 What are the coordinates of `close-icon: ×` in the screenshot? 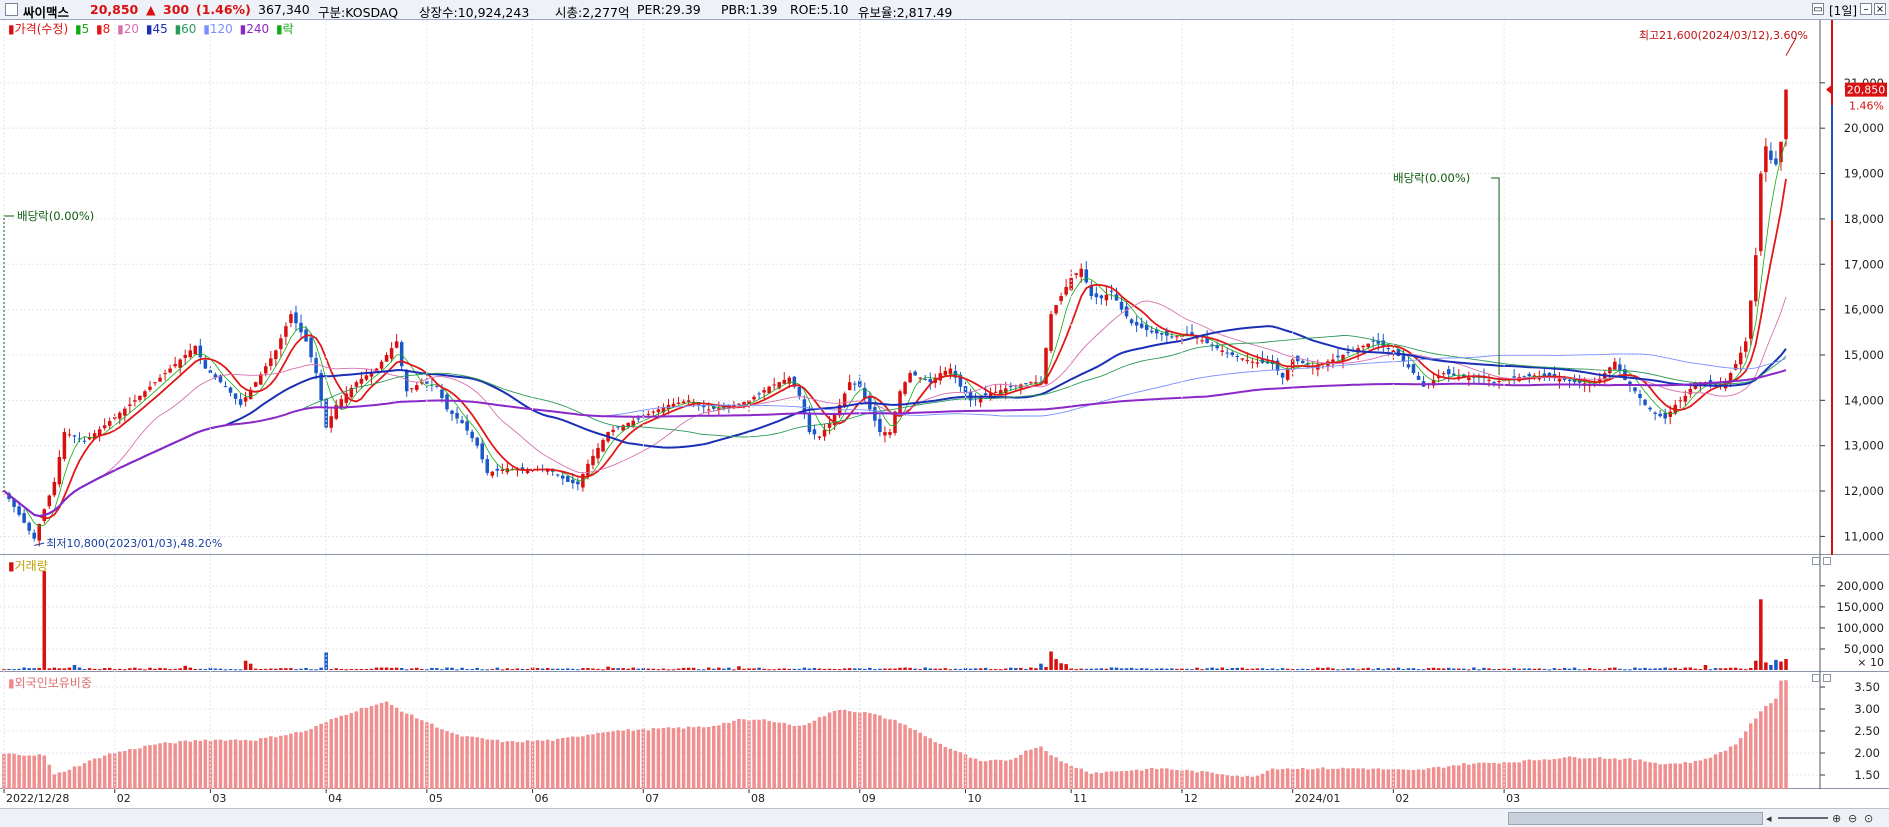 It's located at (1880, 9).